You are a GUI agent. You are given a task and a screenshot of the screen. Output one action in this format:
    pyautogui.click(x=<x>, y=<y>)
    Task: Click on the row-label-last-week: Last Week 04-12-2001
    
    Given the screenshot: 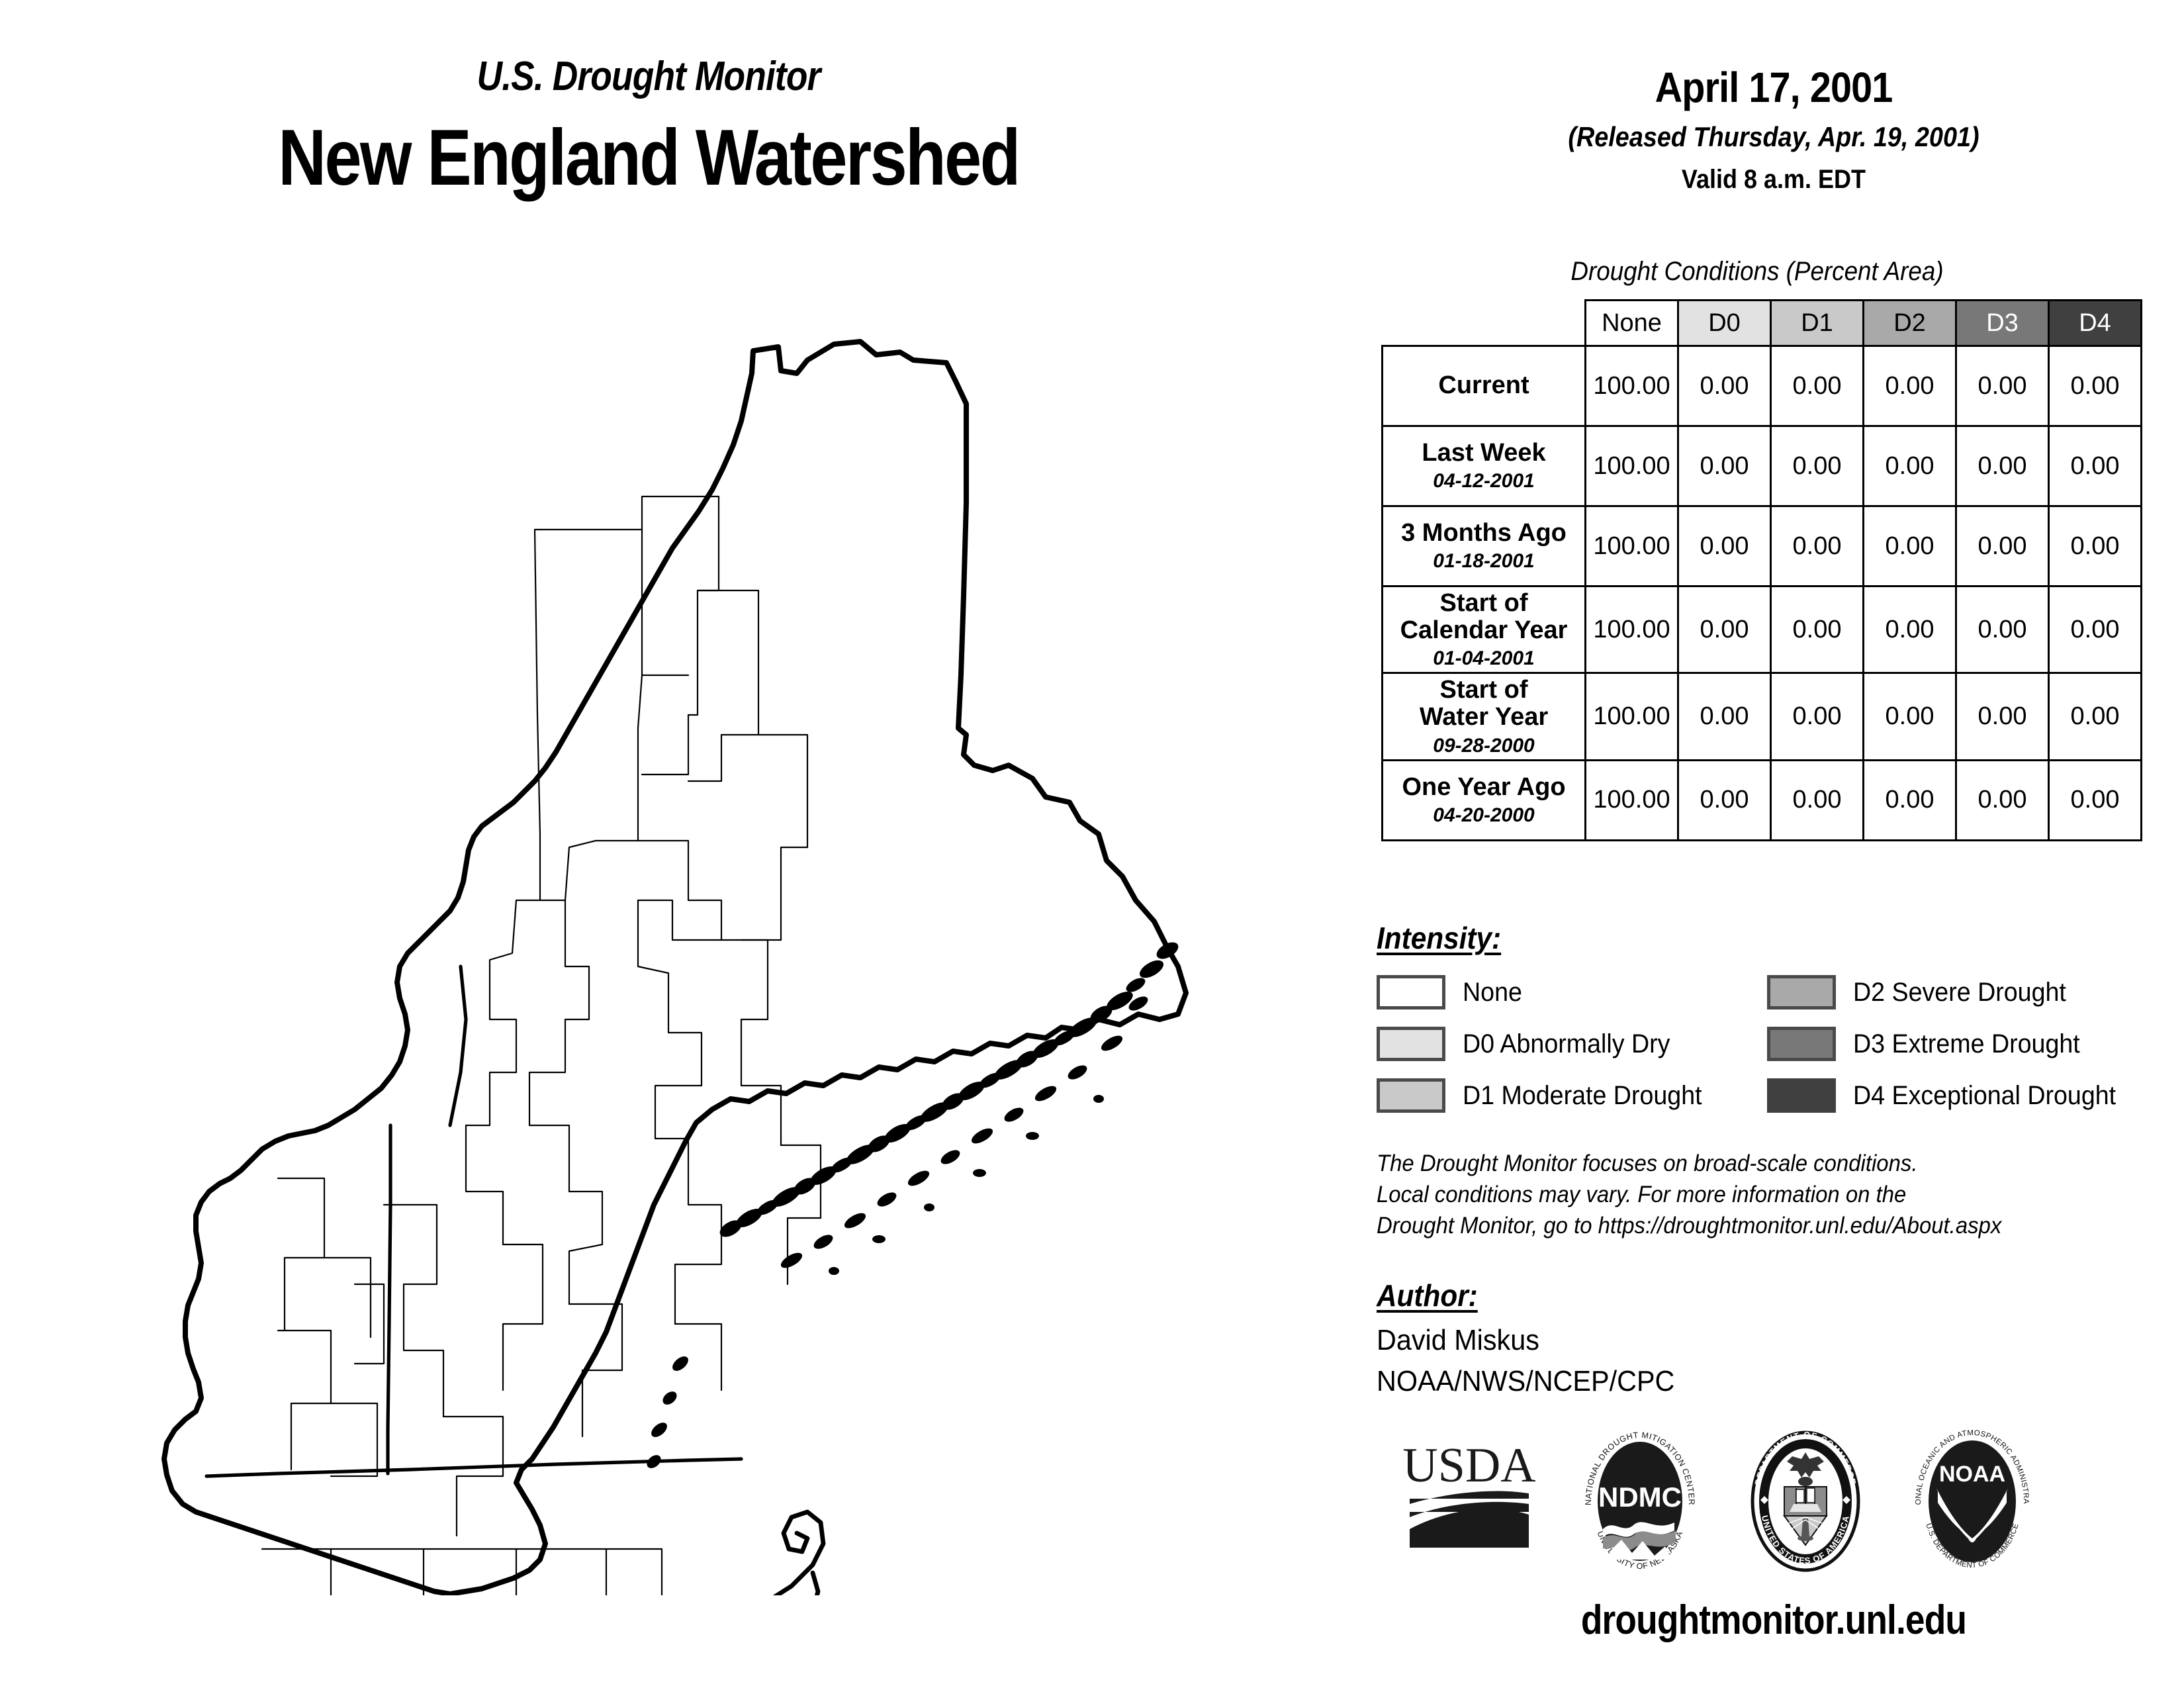 What is the action you would take?
    pyautogui.click(x=1484, y=466)
    